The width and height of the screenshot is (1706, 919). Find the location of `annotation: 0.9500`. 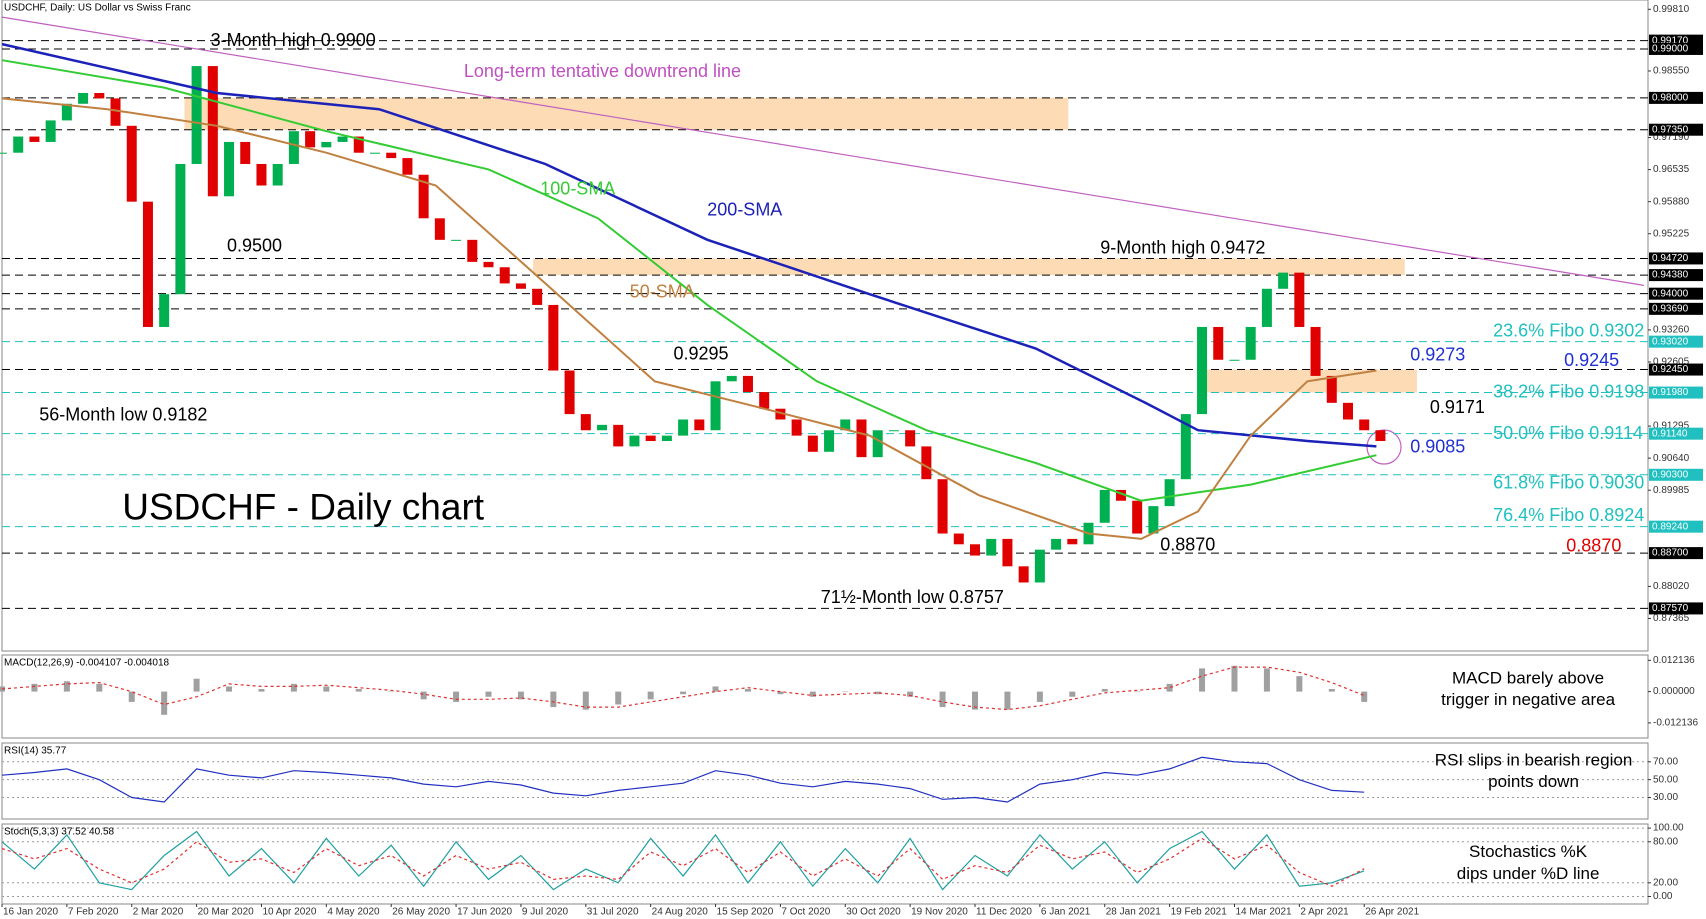

annotation: 0.9500 is located at coordinates (254, 245).